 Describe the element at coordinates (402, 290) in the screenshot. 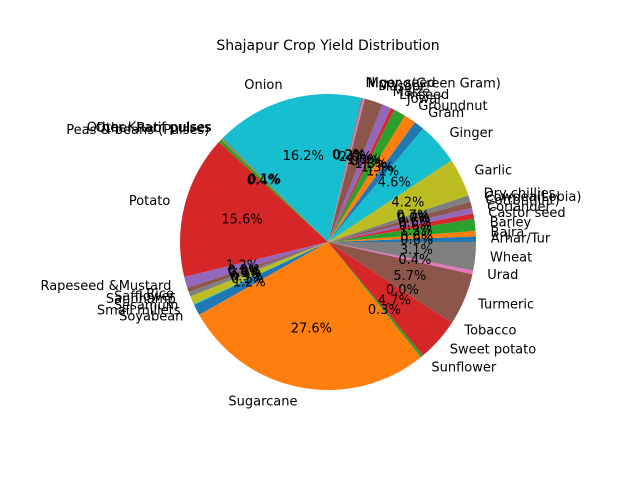

I see `pct-tobacco: 0.0%` at that location.